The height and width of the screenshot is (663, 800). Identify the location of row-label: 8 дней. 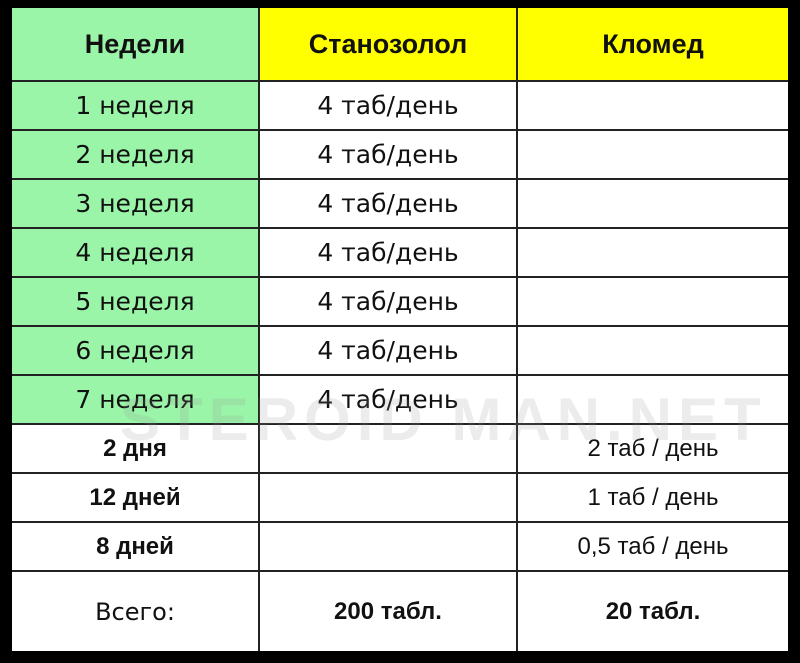
(136, 547).